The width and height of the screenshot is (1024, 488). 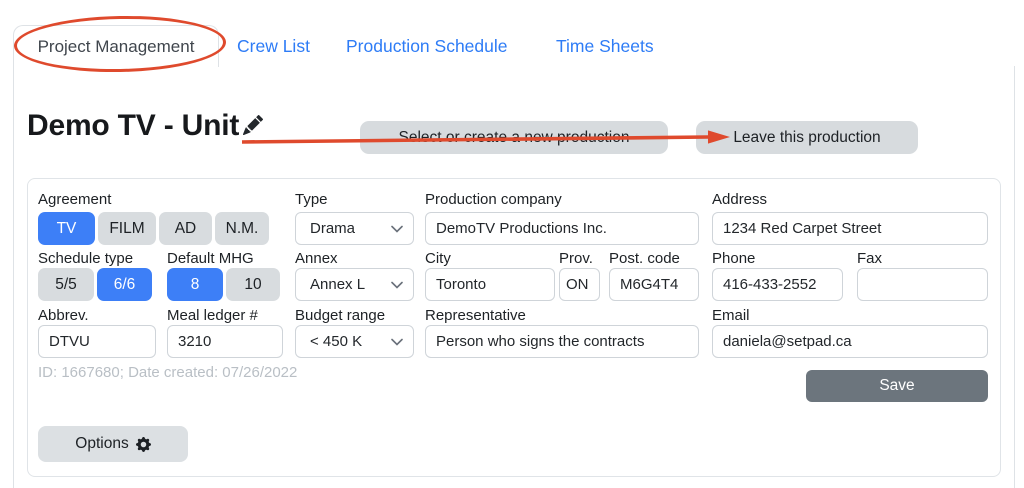 I want to click on tab-project-management: Project Management, so click(x=116, y=46).